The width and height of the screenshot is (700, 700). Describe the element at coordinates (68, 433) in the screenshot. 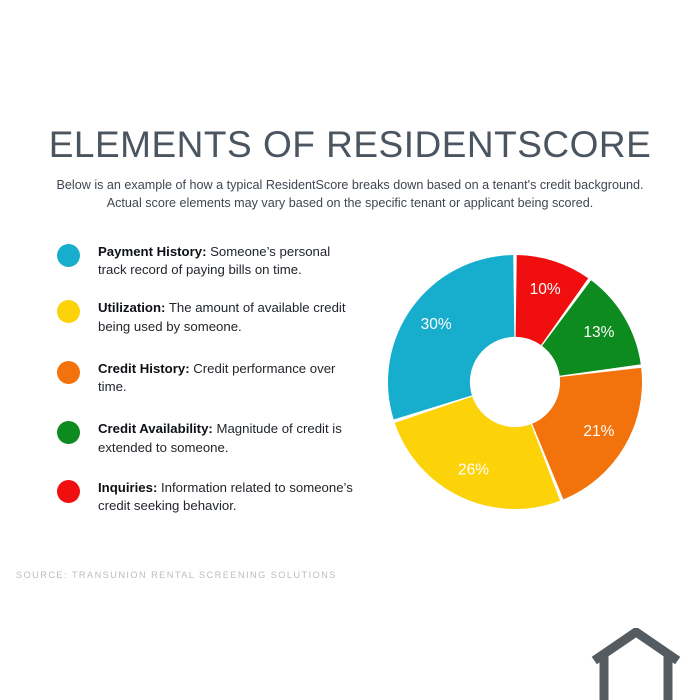

I see `legend-swatch-credit-availability` at that location.